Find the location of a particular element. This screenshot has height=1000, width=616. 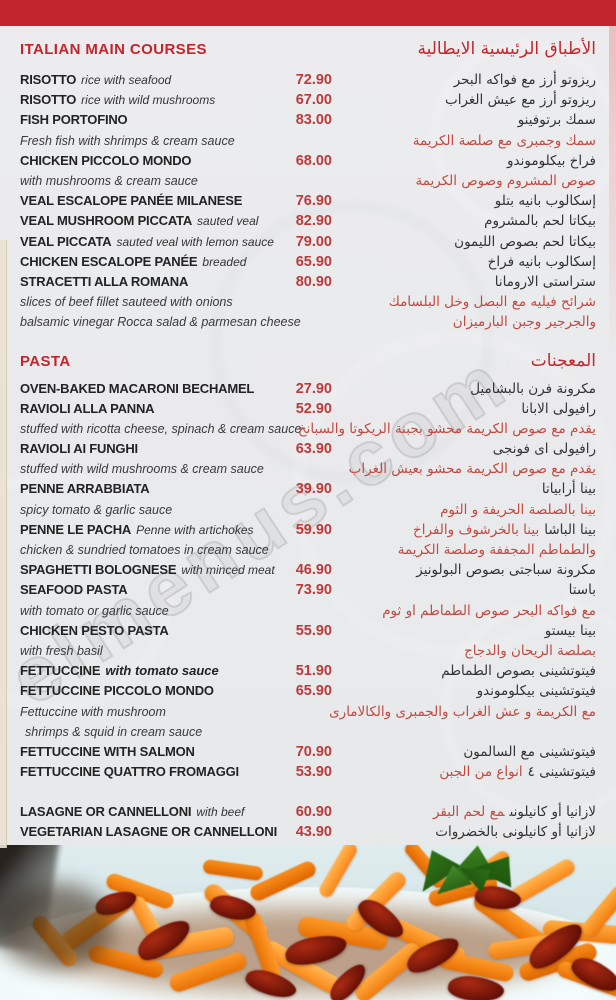

item-name: STRACETTI ALLA ROMANA is located at coordinates (104, 281).